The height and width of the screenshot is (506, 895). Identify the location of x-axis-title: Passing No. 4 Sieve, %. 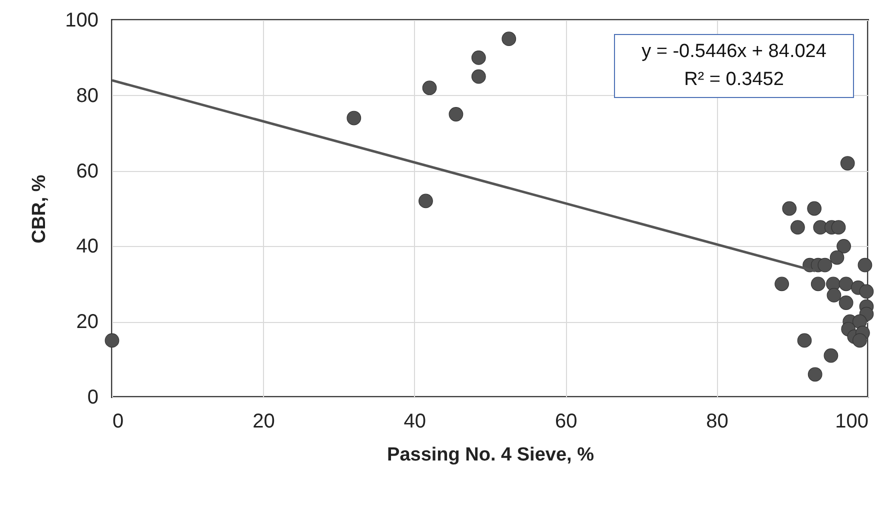
(490, 455).